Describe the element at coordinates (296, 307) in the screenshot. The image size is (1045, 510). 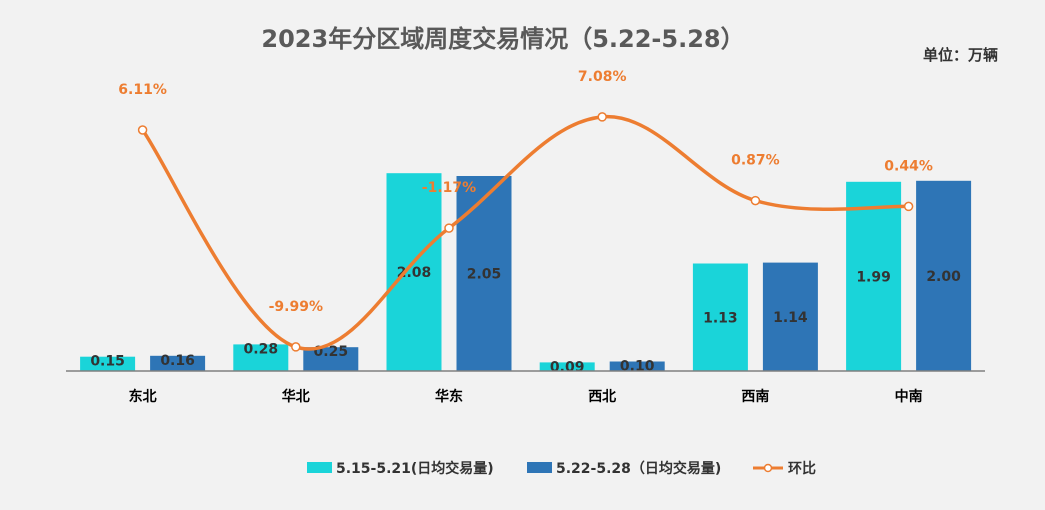
I see `ratio-label: -9.99%` at that location.